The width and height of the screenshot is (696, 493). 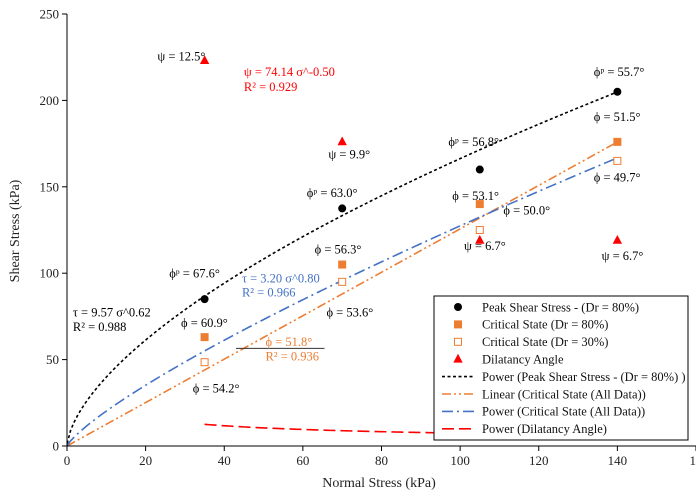 What do you see at coordinates (112, 312) in the screenshot?
I see `annotation-label: τ = 9.57 σ^0.62` at bounding box center [112, 312].